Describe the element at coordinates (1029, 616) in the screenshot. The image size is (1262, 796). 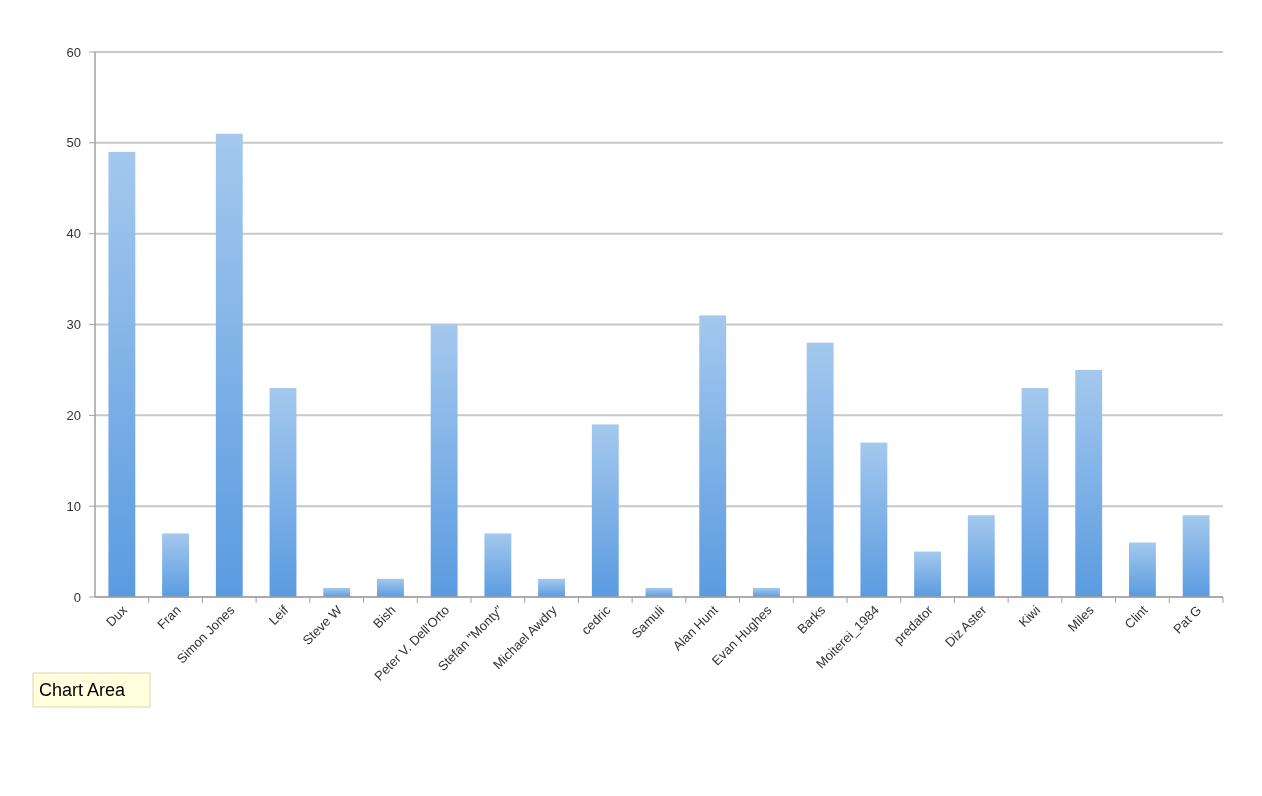
I see `x-tick-label: Kiwi` at that location.